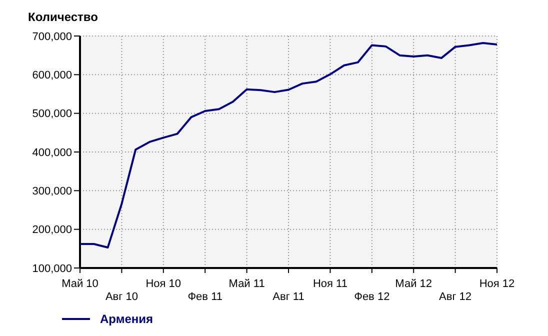  I want to click on legend-label: Армения, so click(127, 319).